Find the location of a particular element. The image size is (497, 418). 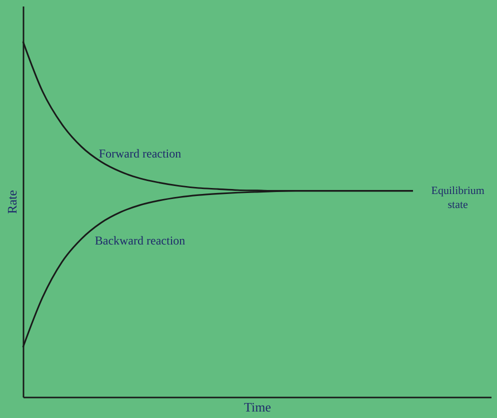

x-axis-title: Time is located at coordinates (258, 407).